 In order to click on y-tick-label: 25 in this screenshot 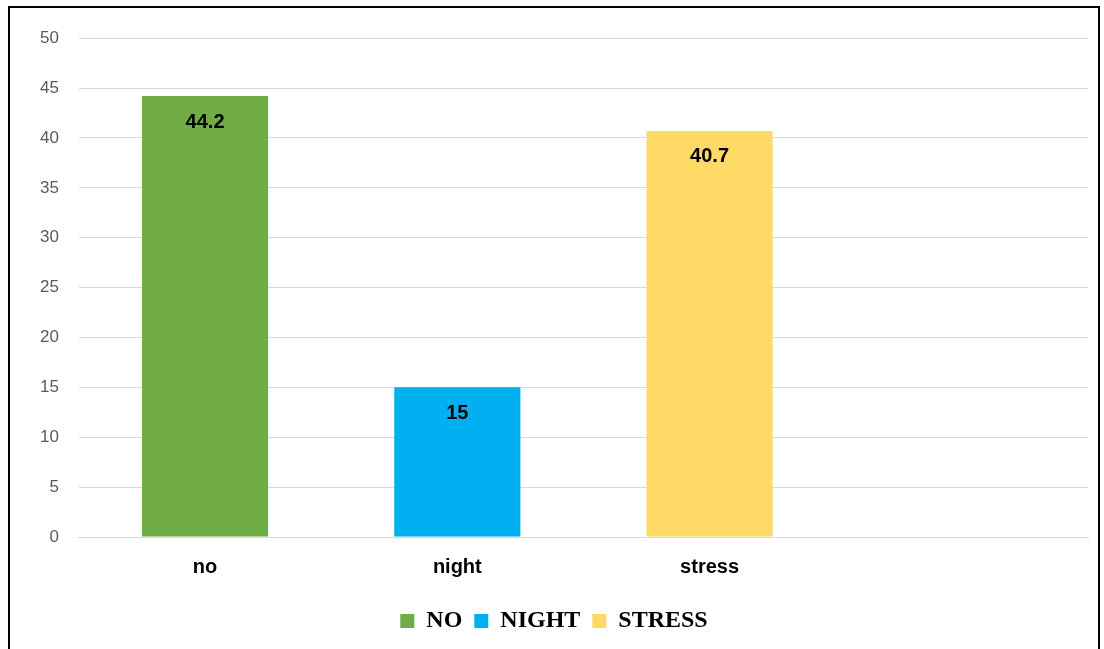, I will do `click(49, 287)`.